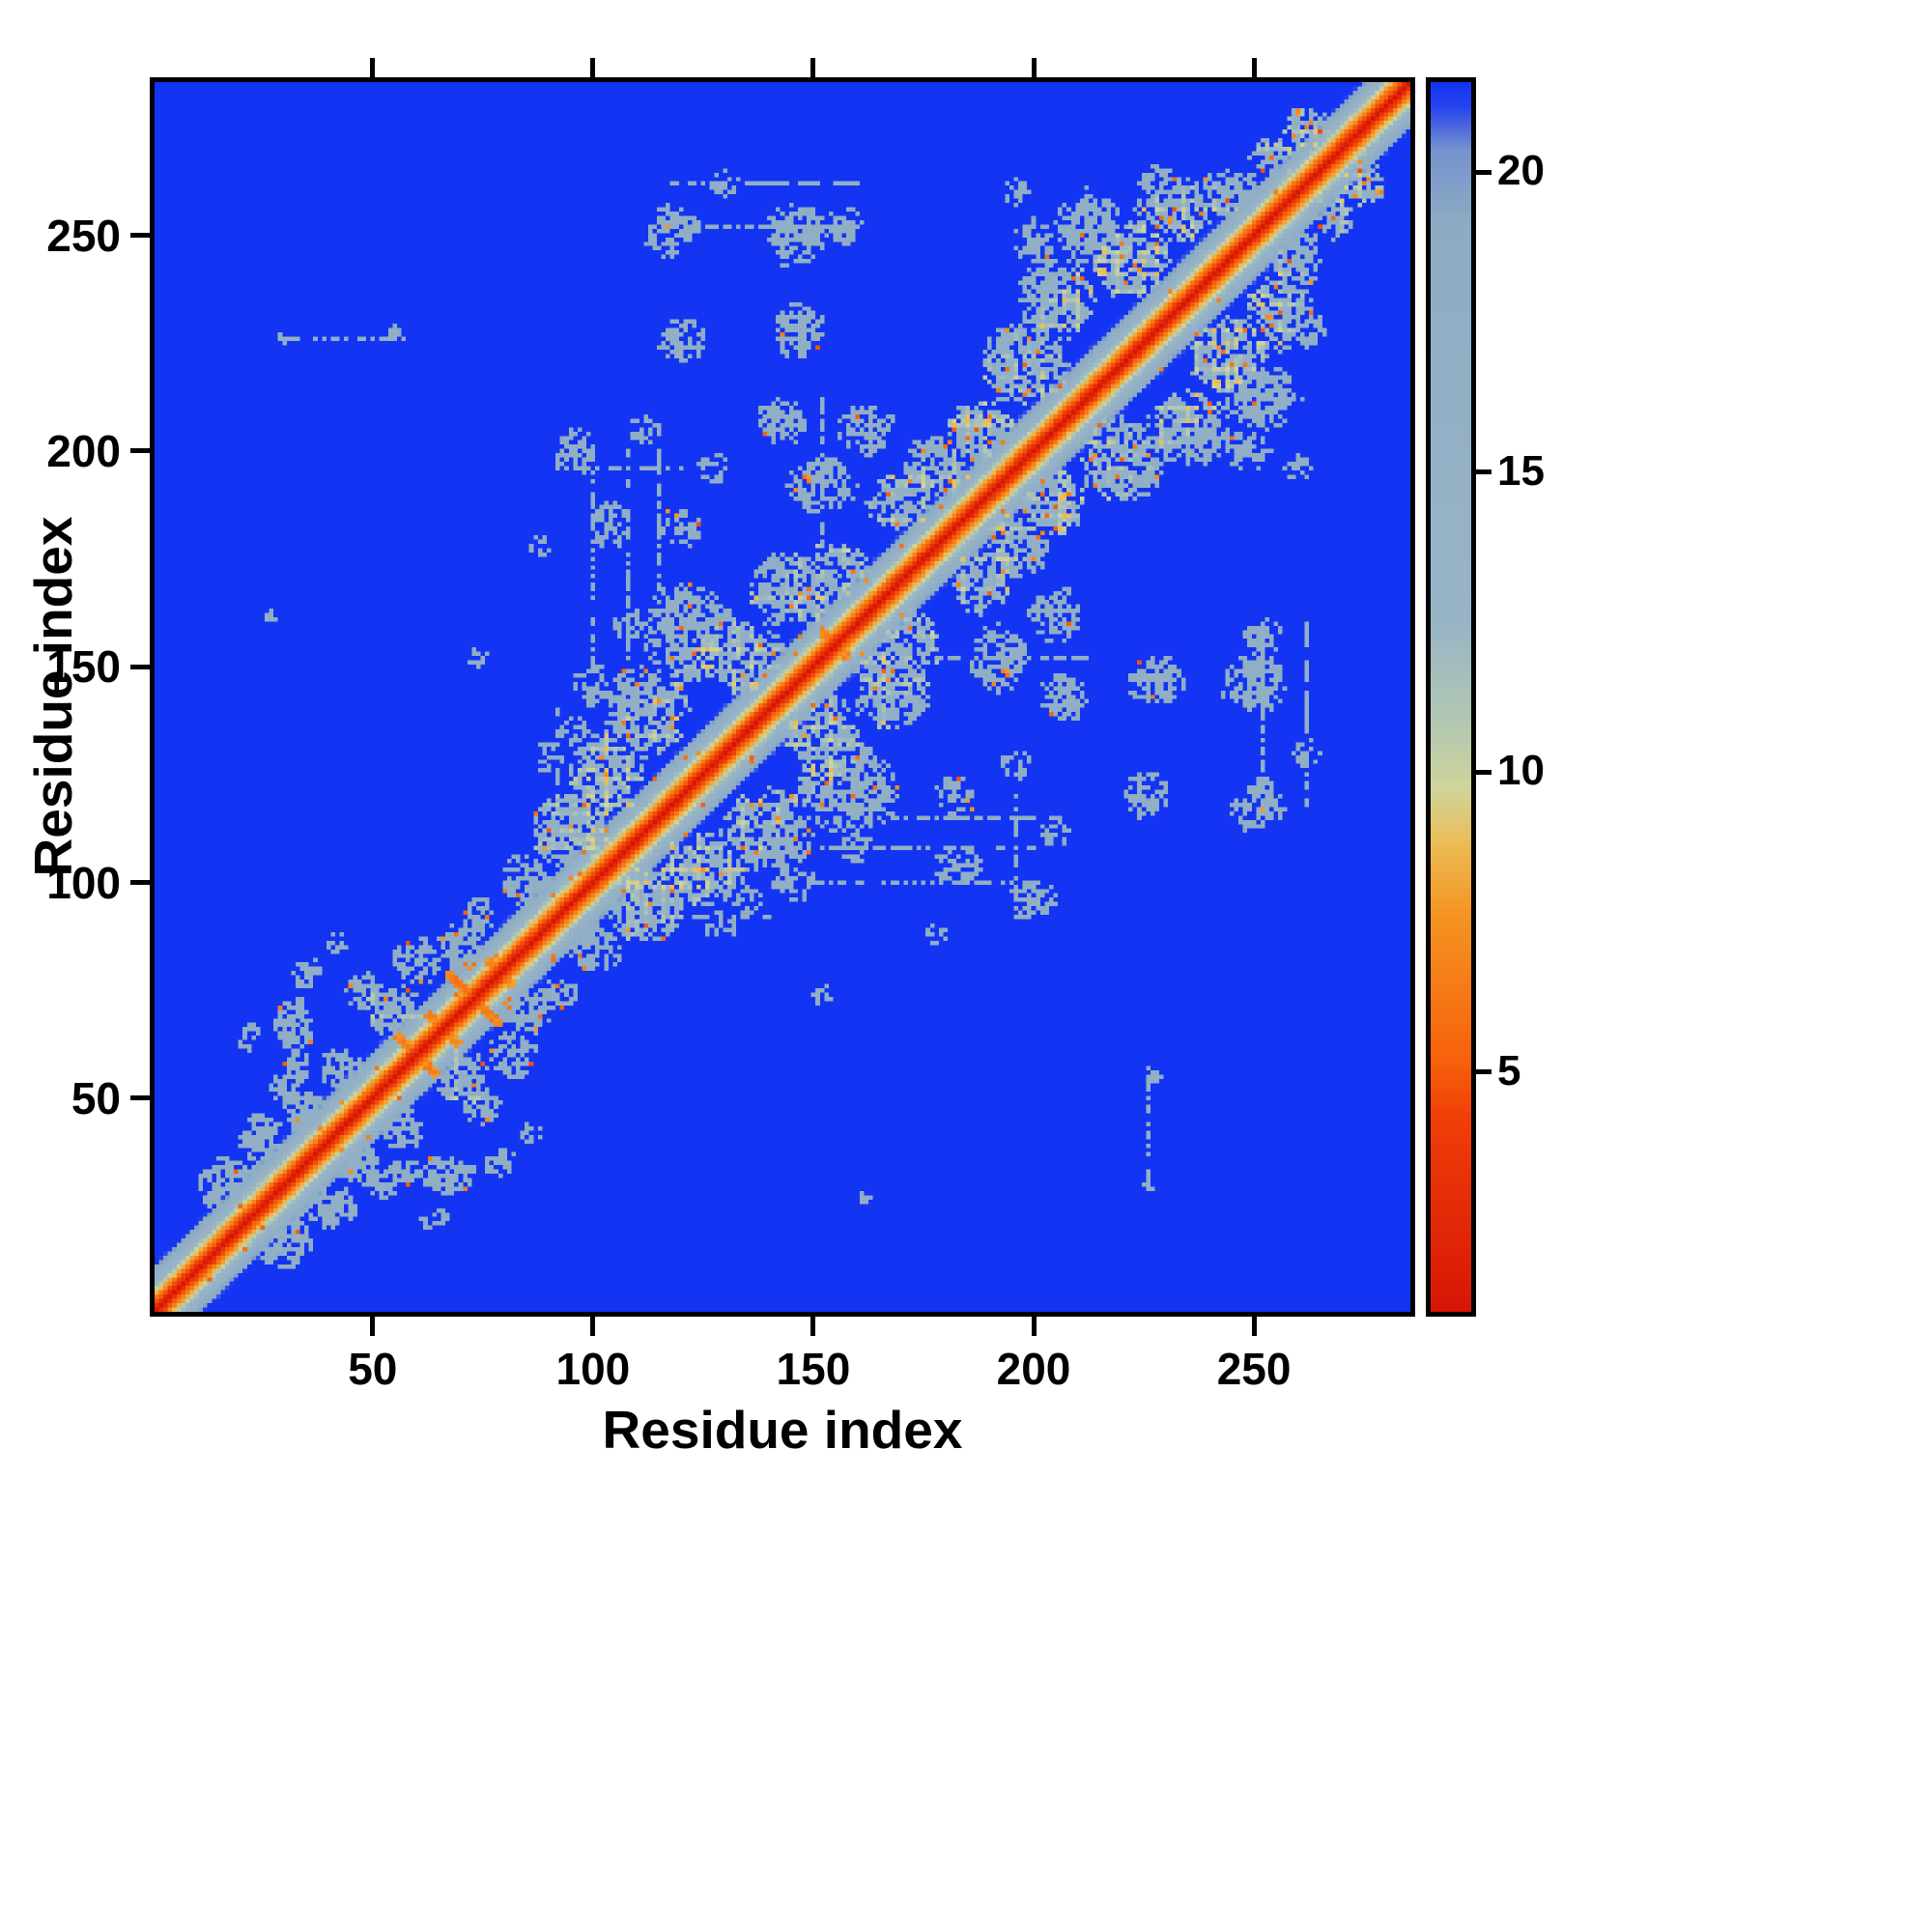  Describe the element at coordinates (1033, 1369) in the screenshot. I see `x-tick-label: 200` at that location.